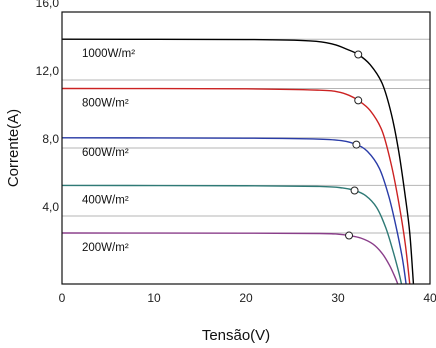  Describe the element at coordinates (105, 200) in the screenshot. I see `curve-label: 400W/m²` at that location.